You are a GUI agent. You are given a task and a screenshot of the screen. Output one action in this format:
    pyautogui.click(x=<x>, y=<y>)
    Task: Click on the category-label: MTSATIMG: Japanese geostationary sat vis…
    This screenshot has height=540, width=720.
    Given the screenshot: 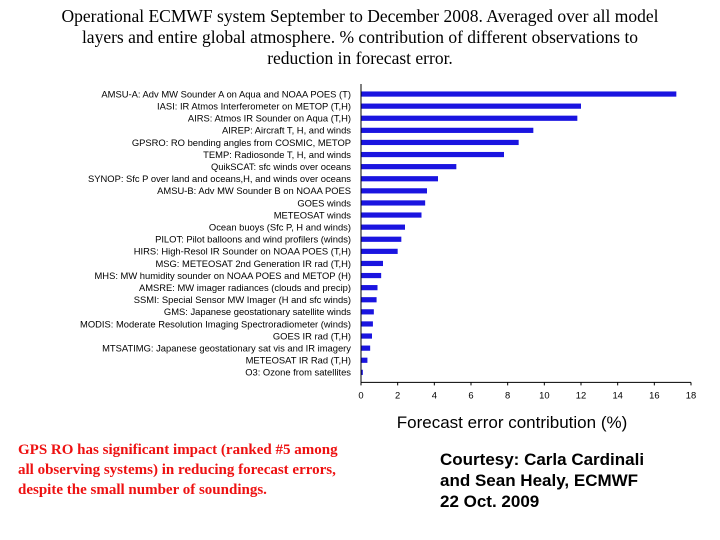 What is the action you would take?
    pyautogui.click(x=226, y=347)
    